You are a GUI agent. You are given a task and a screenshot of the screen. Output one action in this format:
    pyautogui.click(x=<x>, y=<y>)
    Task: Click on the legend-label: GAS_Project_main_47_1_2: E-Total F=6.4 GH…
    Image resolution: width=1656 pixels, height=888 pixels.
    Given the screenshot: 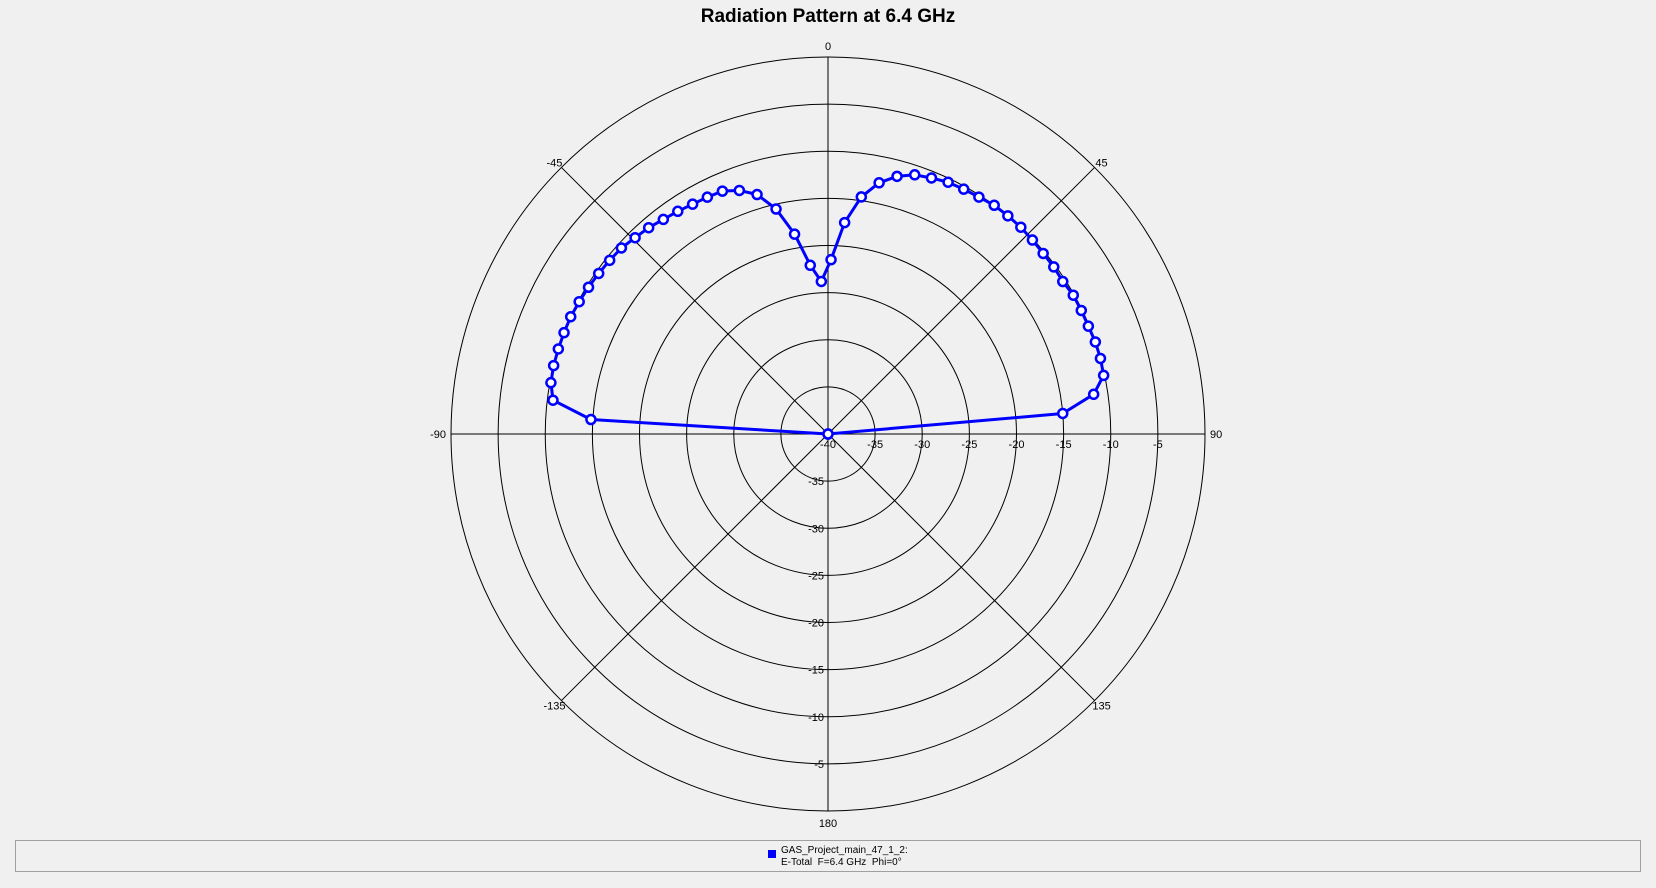 What is the action you would take?
    pyautogui.click(x=844, y=857)
    